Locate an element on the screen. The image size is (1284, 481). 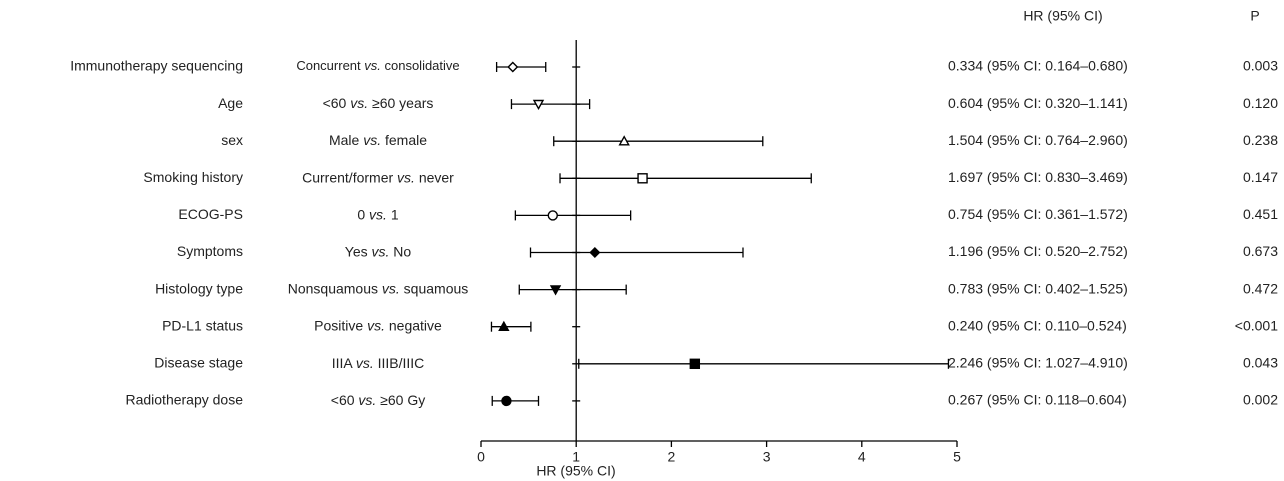
hr-label: 0.334 (95% CI: 0.164–0.680) is located at coordinates (1038, 66).